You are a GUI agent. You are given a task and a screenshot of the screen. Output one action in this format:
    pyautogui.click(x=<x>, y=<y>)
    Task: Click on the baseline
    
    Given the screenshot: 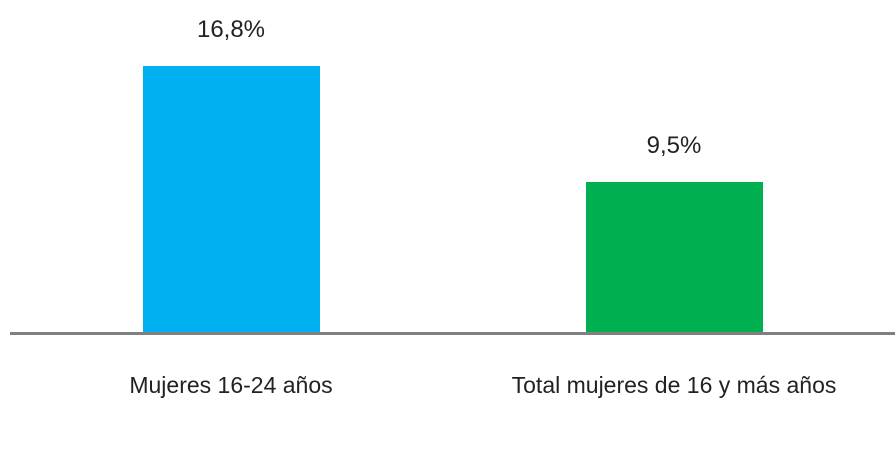 What is the action you would take?
    pyautogui.click(x=452, y=333)
    